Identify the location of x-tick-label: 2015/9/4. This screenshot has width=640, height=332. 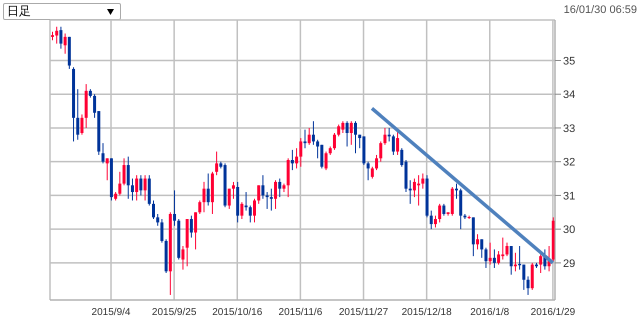
(111, 312).